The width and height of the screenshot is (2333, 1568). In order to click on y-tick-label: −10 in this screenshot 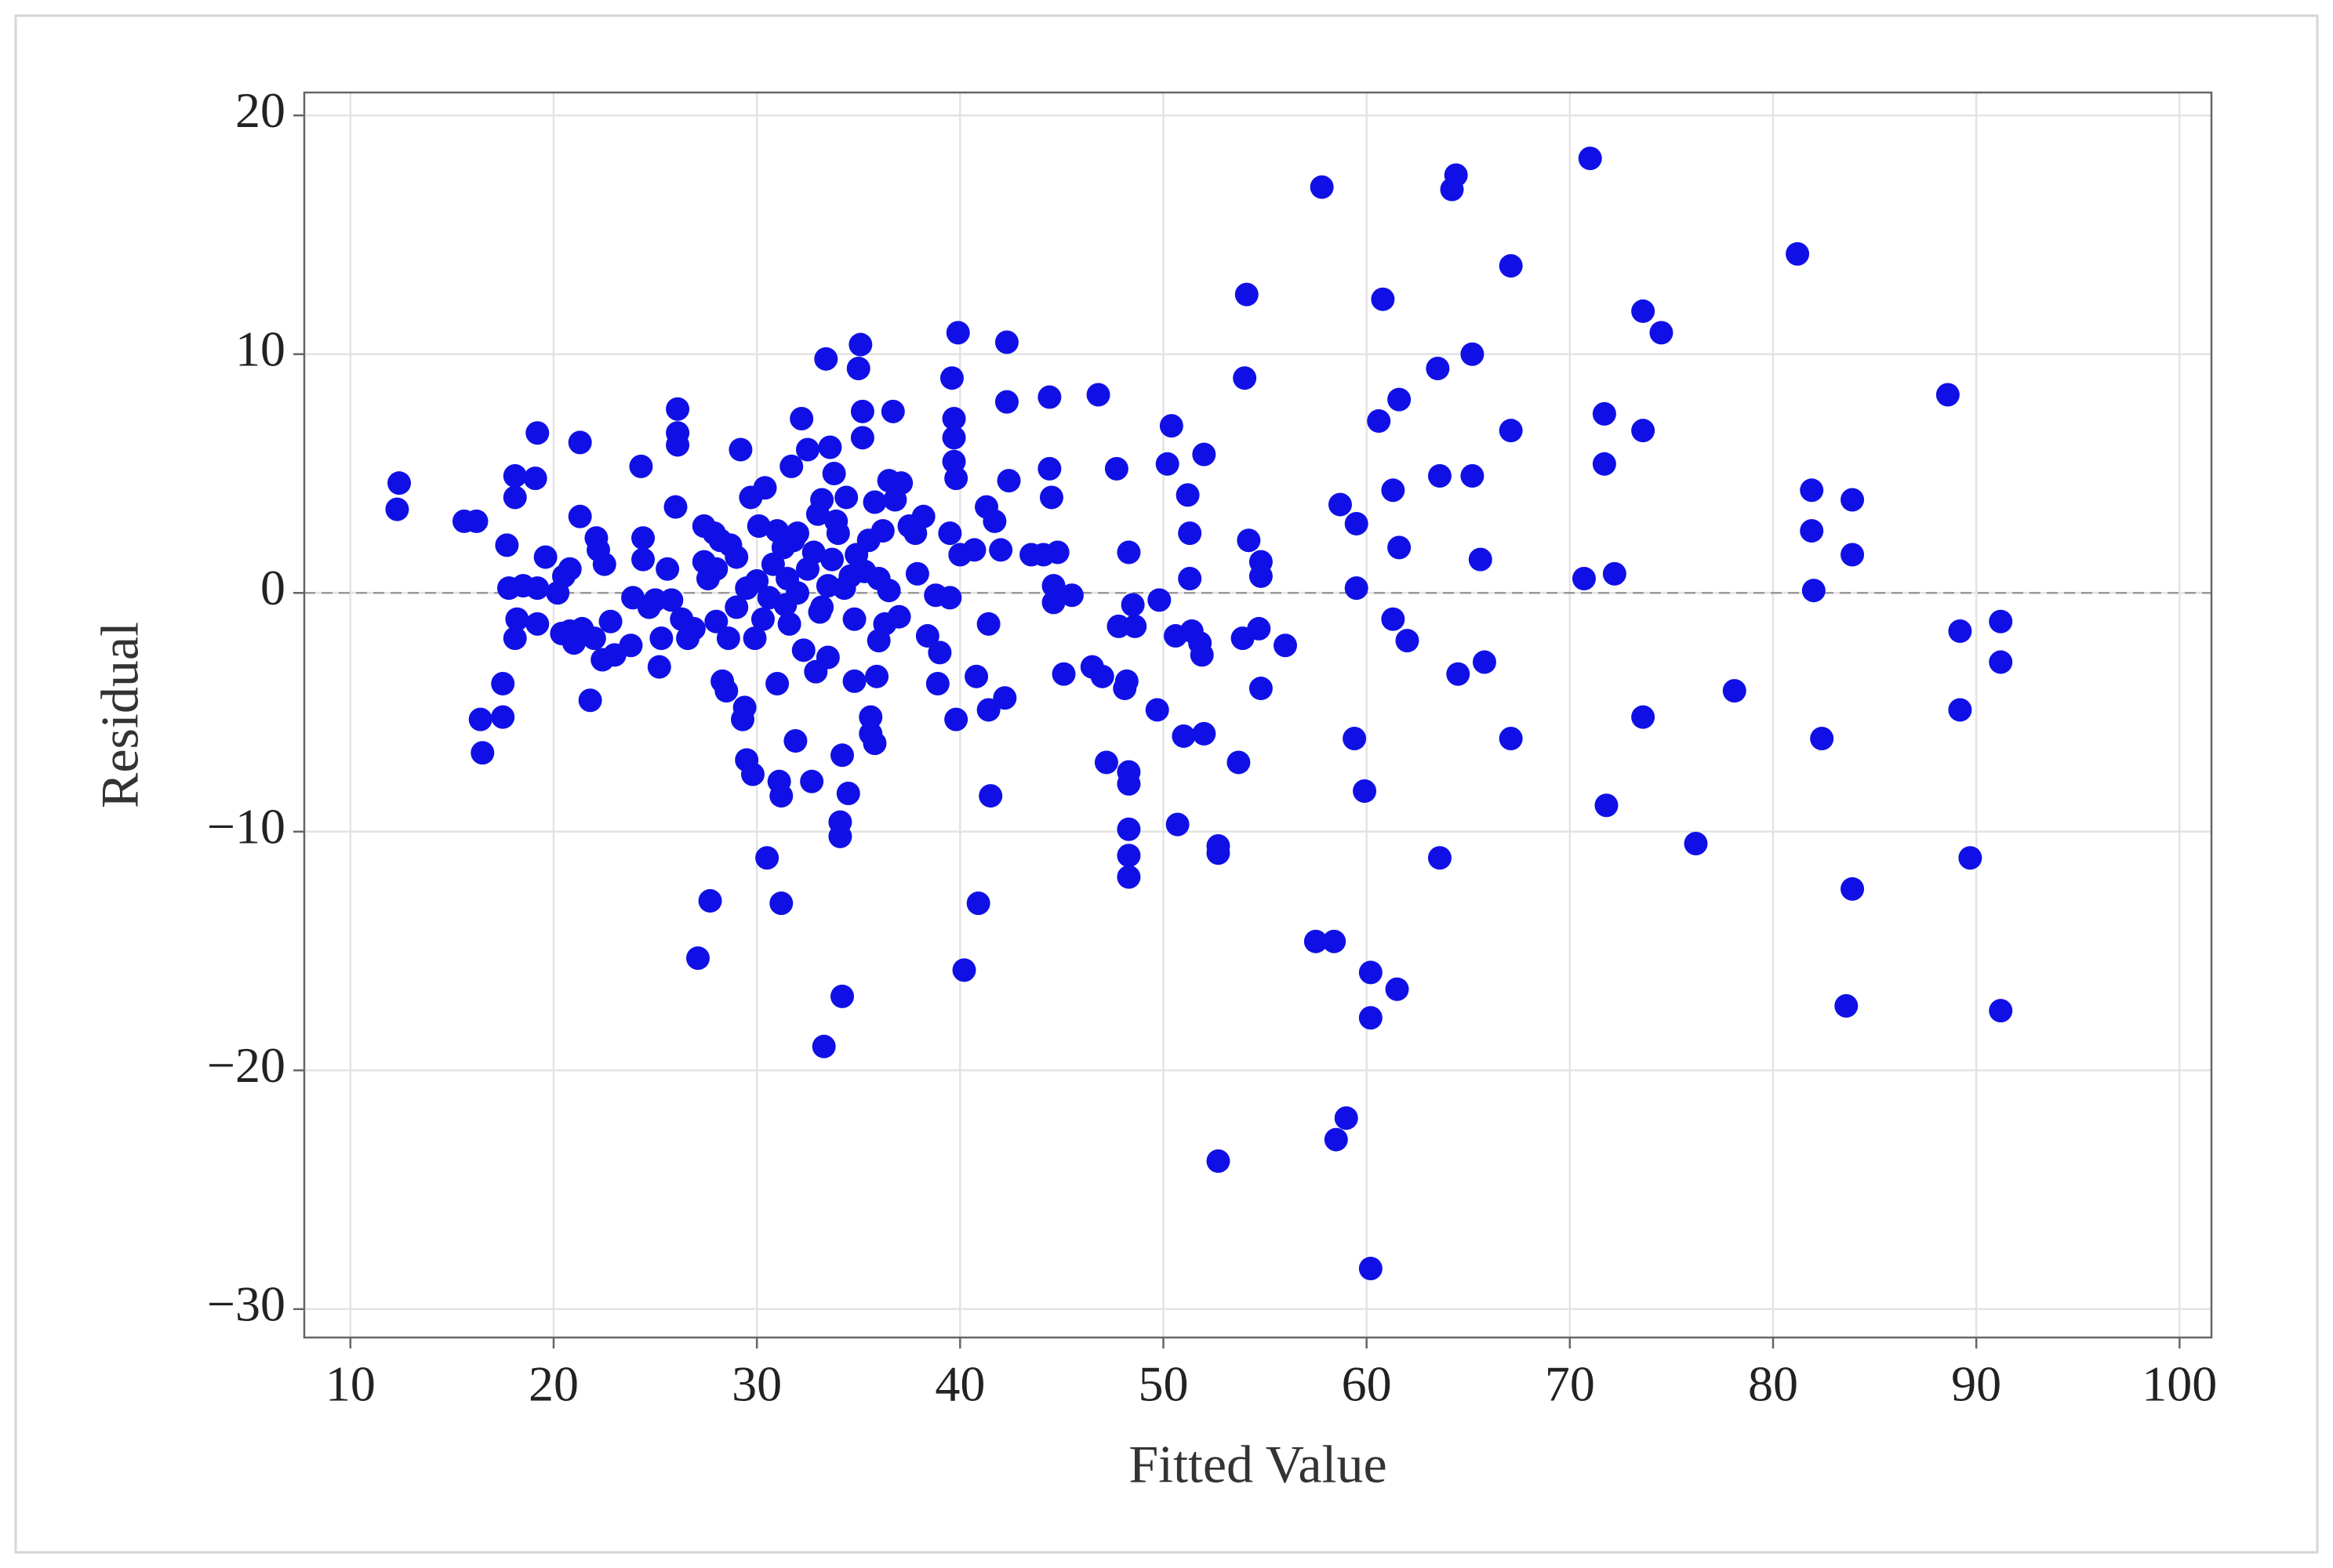, I will do `click(246, 826)`.